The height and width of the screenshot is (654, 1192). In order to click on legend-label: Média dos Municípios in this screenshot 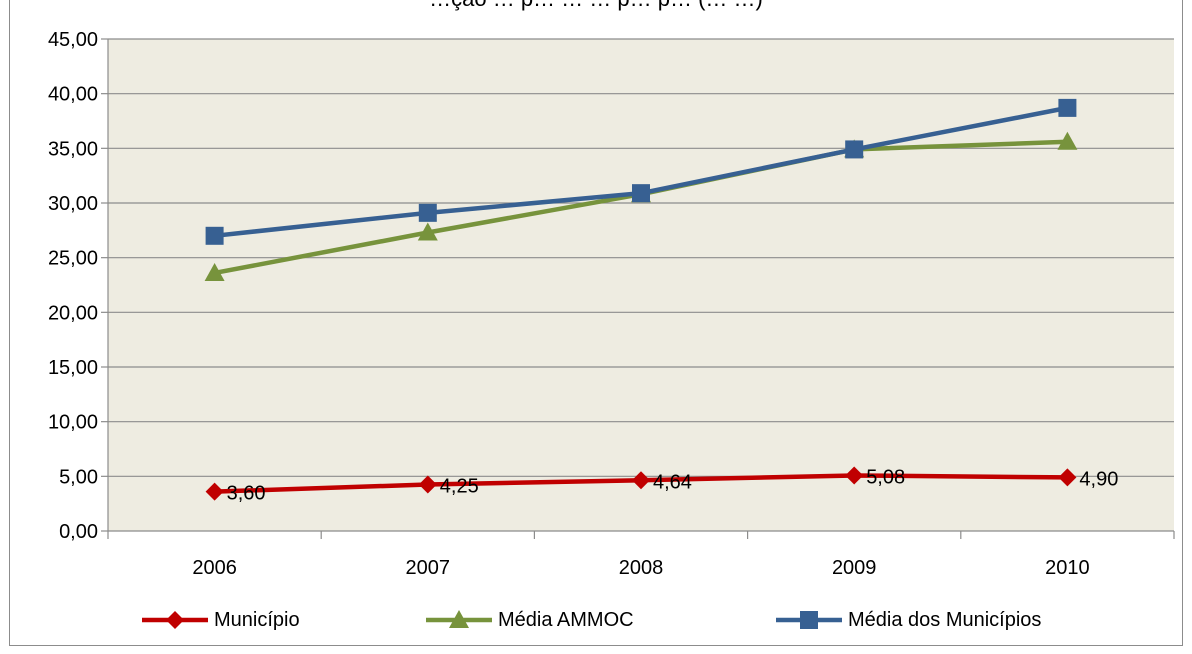, I will do `click(945, 619)`.